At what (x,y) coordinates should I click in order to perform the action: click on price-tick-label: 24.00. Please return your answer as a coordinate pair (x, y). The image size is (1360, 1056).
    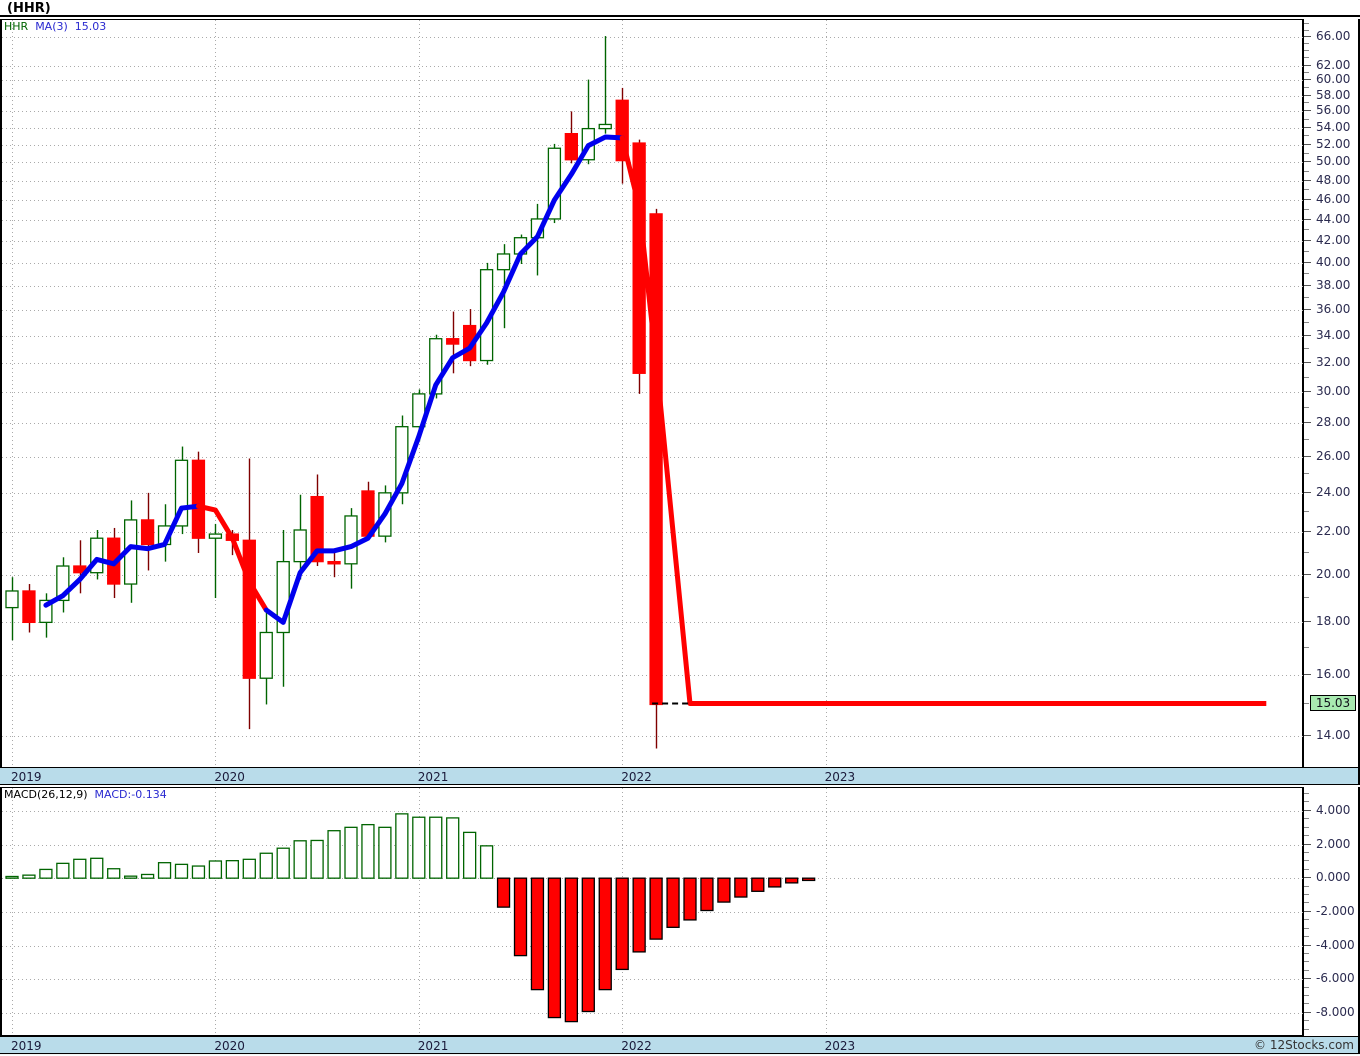
    Looking at the image, I should click on (1333, 491).